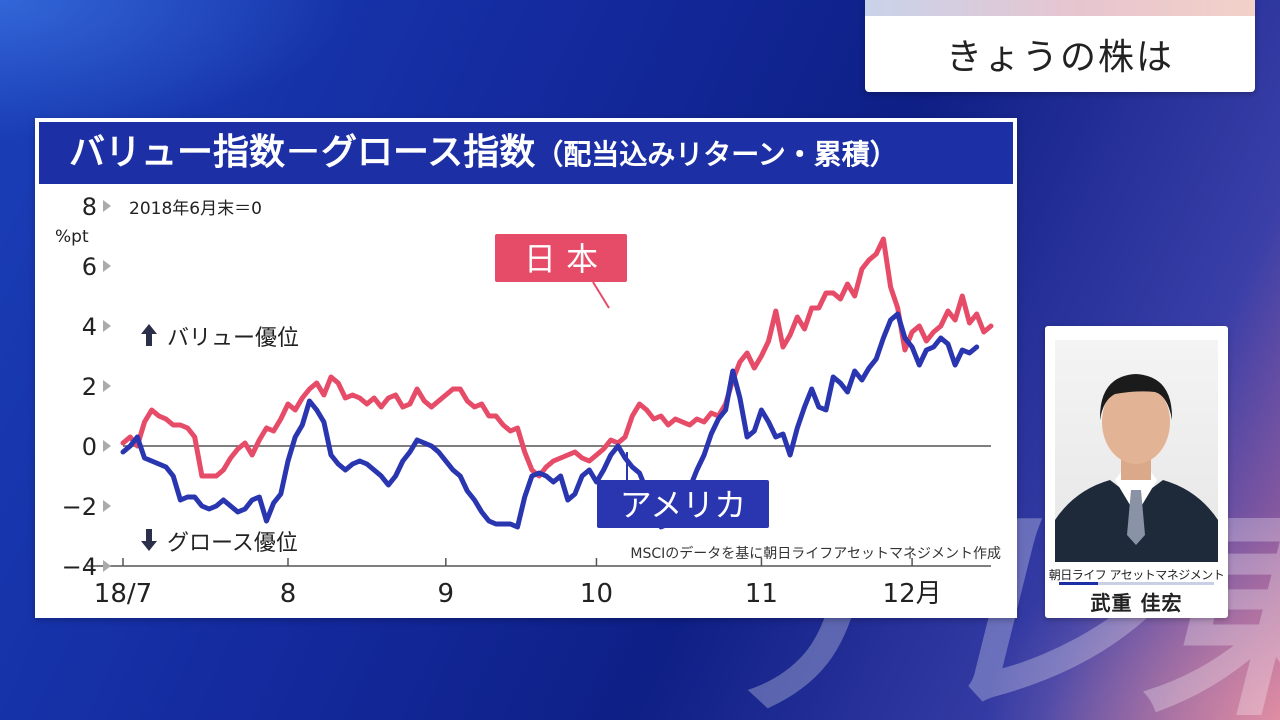  I want to click on x-tick-label: 12月, so click(912, 594).